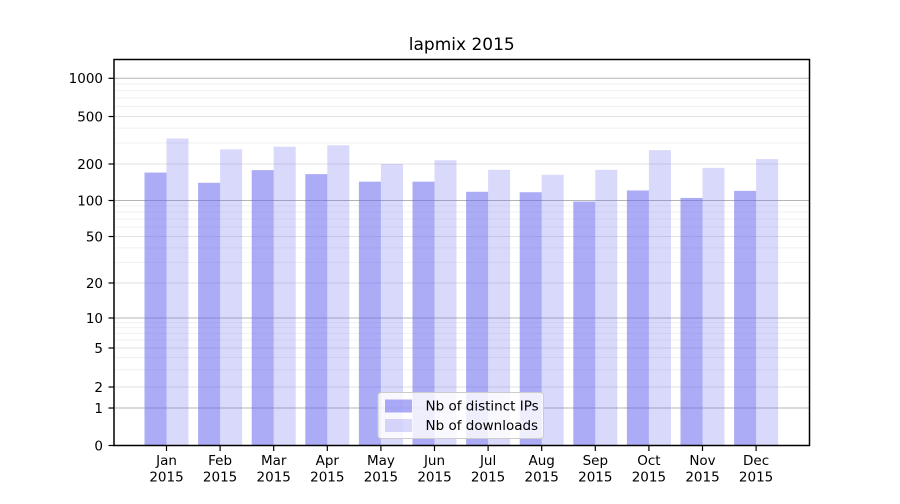 The width and height of the screenshot is (900, 504). I want to click on x-tick-label-month: Jul, so click(487, 461).